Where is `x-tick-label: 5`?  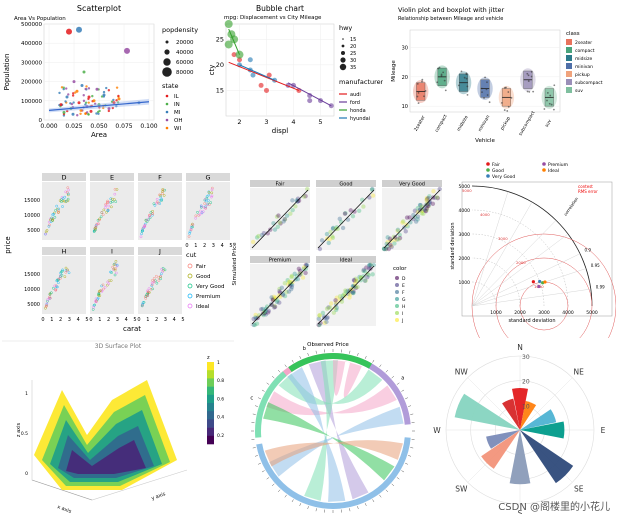 x-tick-label: 5 is located at coordinates (134, 320).